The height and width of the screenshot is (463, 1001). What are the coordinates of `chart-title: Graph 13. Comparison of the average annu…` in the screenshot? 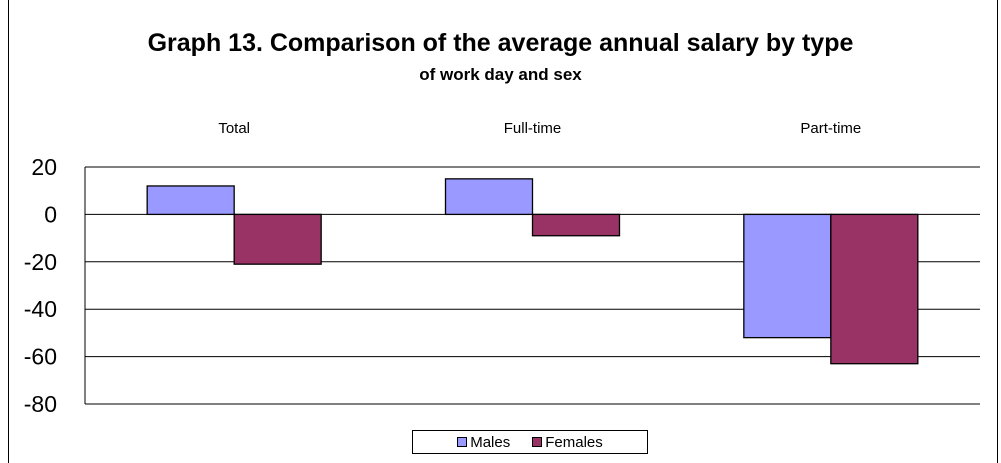 It's located at (500, 43).